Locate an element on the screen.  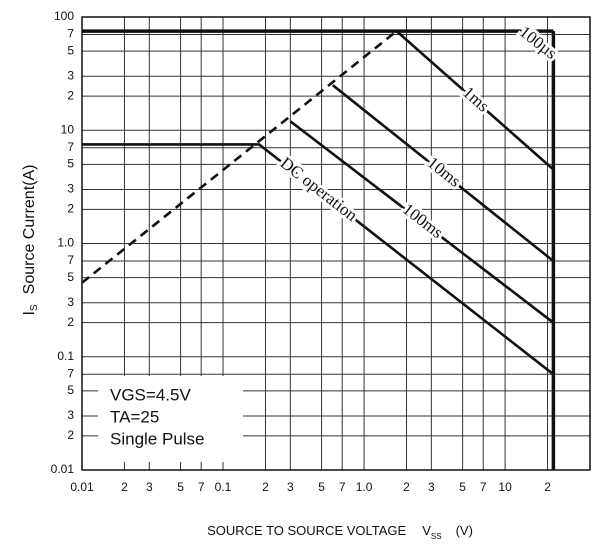
x-tick-label: 0.01 is located at coordinates (82, 487).